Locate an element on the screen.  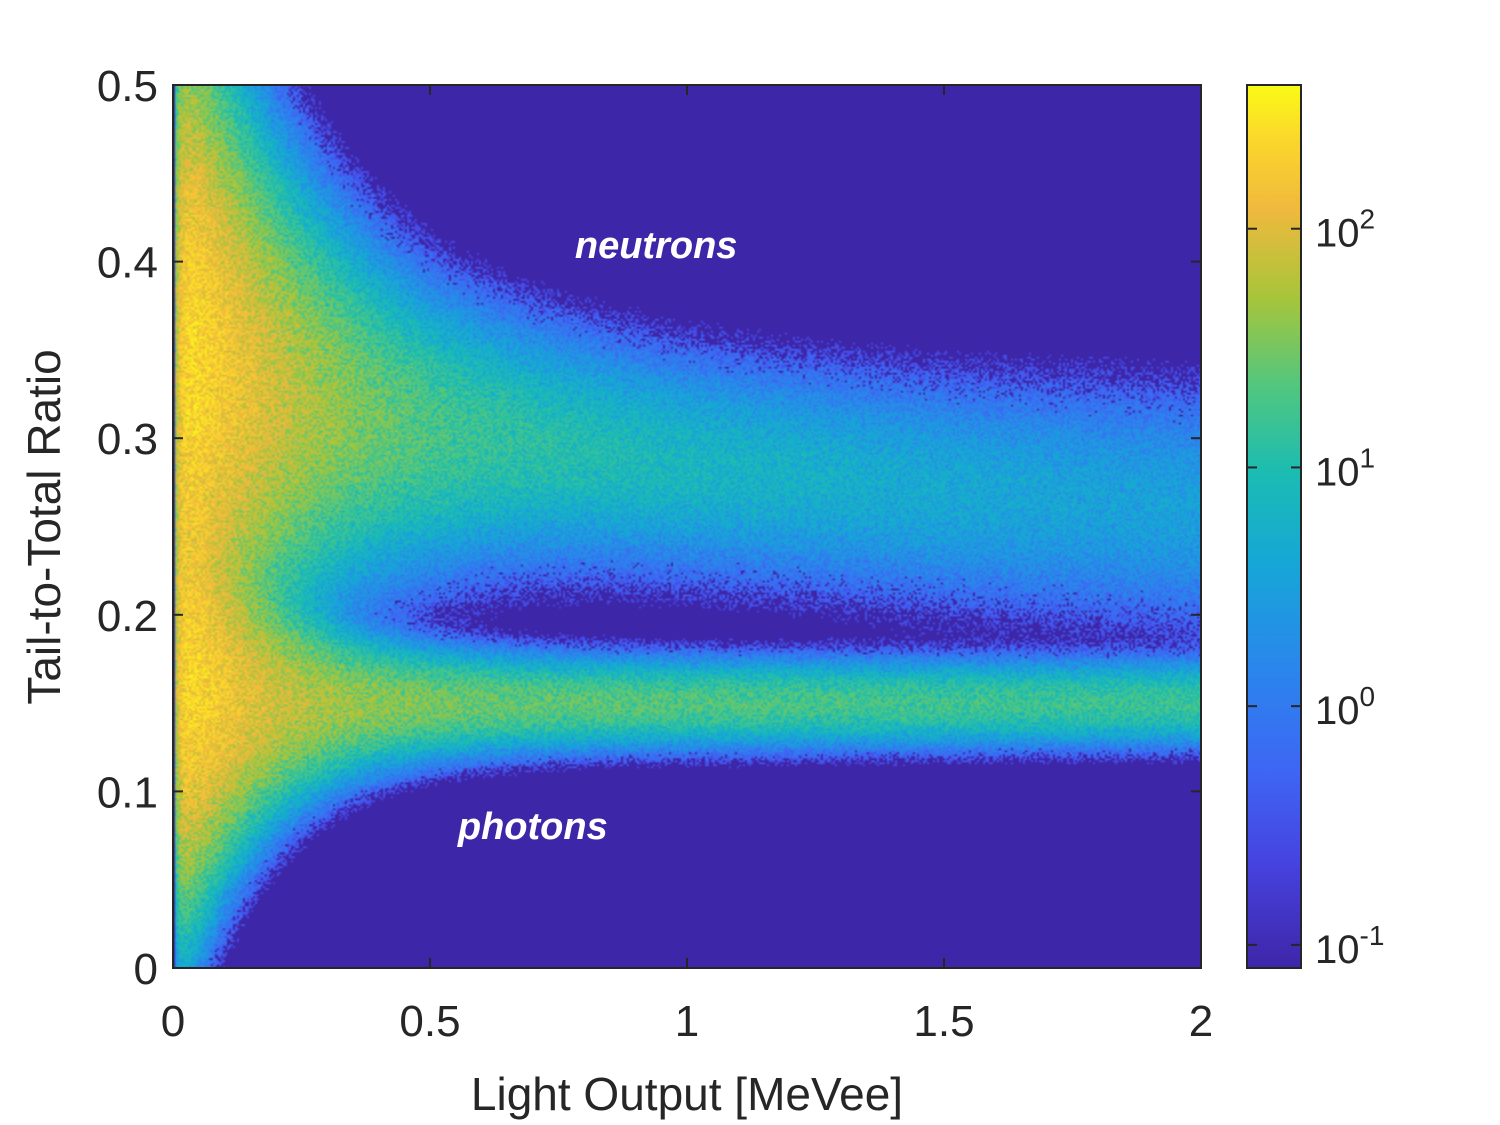
y-tick-label: 0.1 is located at coordinates (127, 792).